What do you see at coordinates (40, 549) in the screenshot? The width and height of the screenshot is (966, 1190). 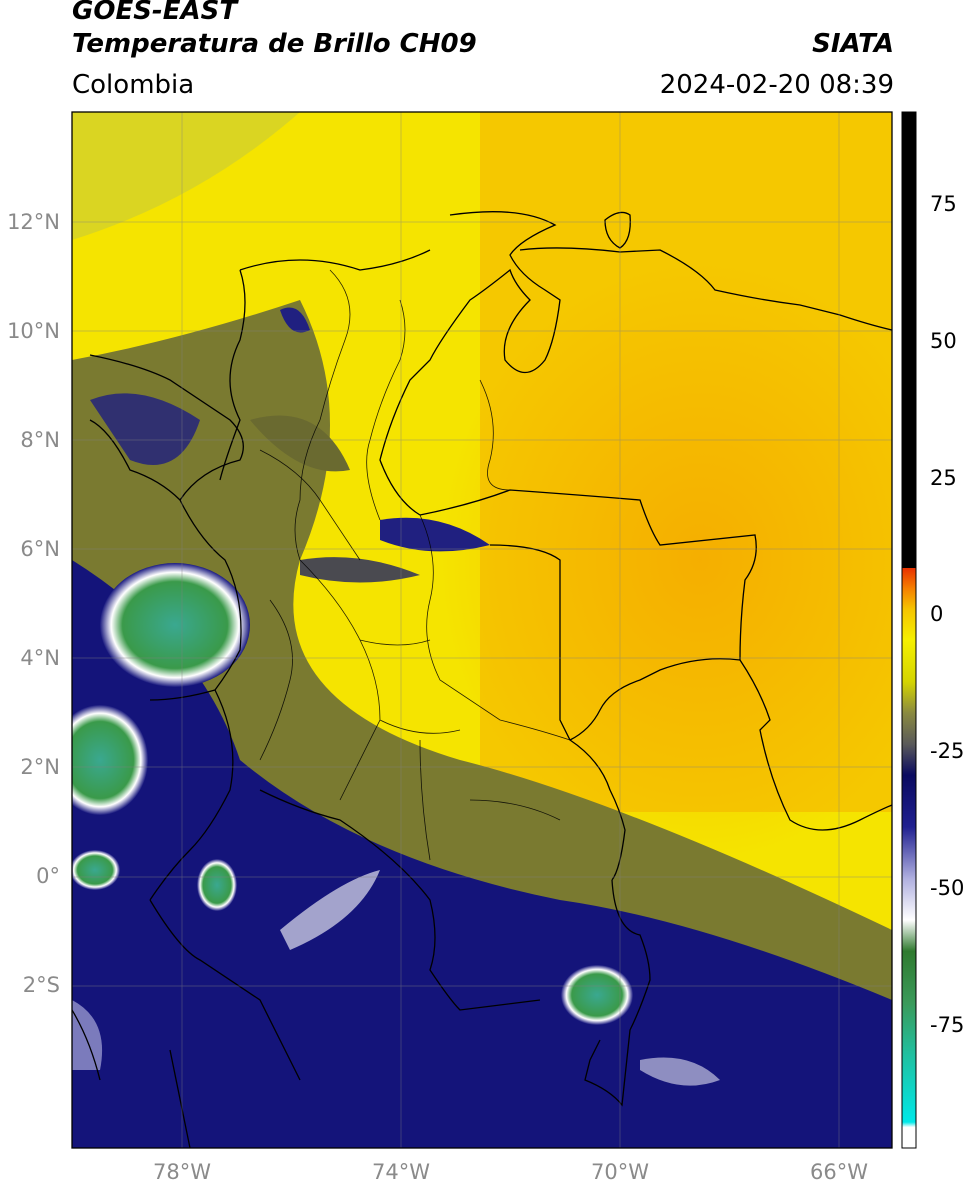 I see `lat-label-6n: 6°N` at bounding box center [40, 549].